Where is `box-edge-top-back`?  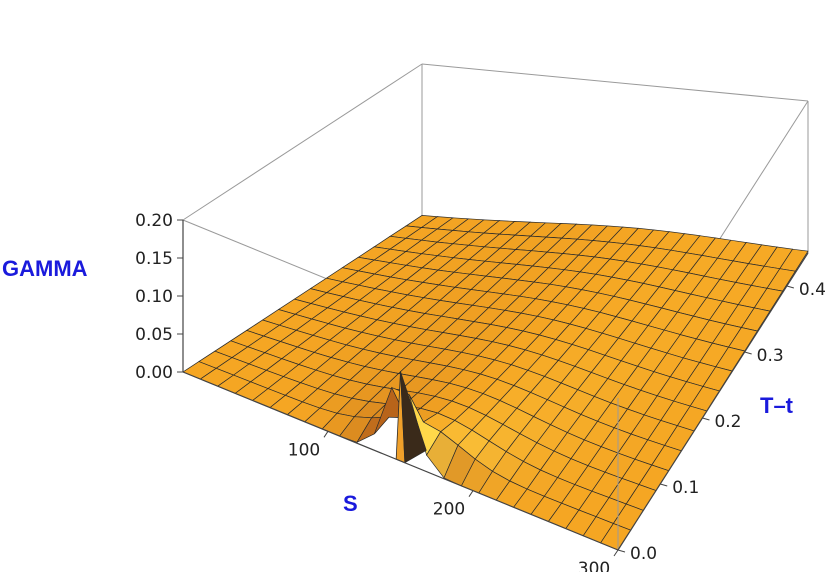 box-edge-top-back is located at coordinates (615, 82).